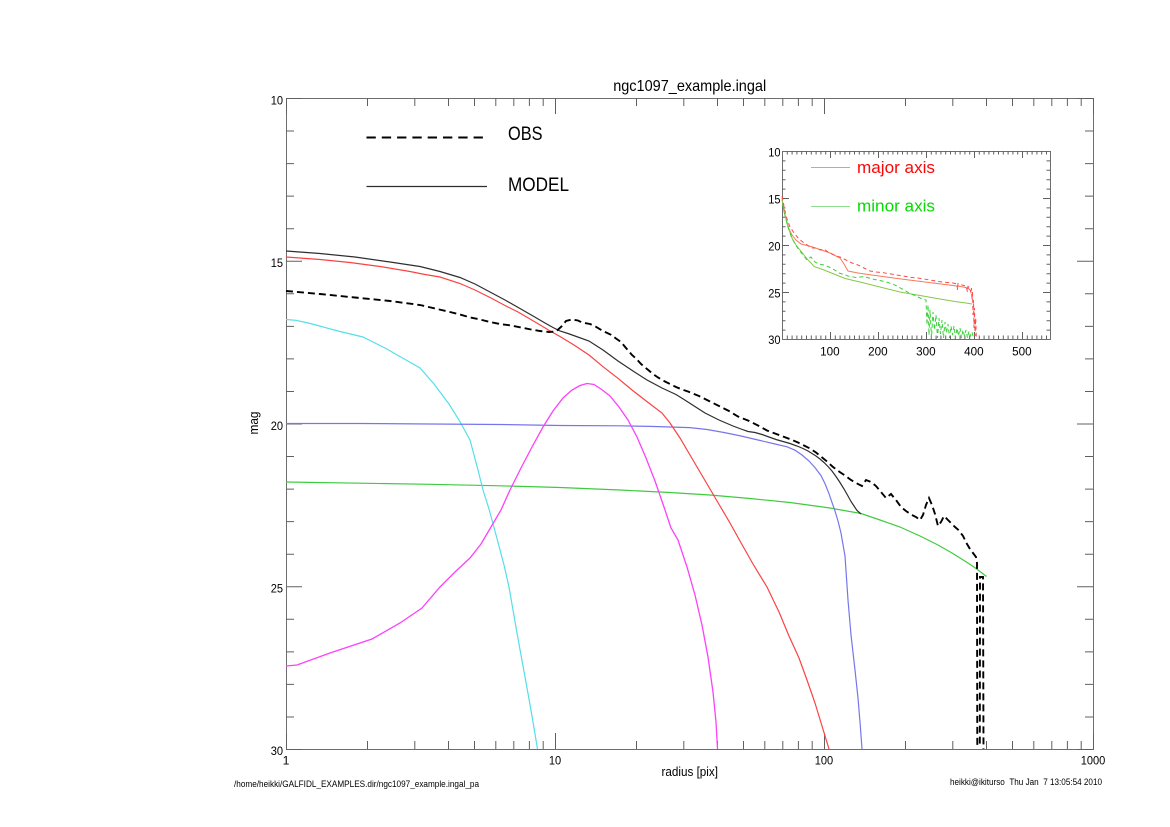 The width and height of the screenshot is (1170, 827). I want to click on svg-text: 1, so click(286, 761).